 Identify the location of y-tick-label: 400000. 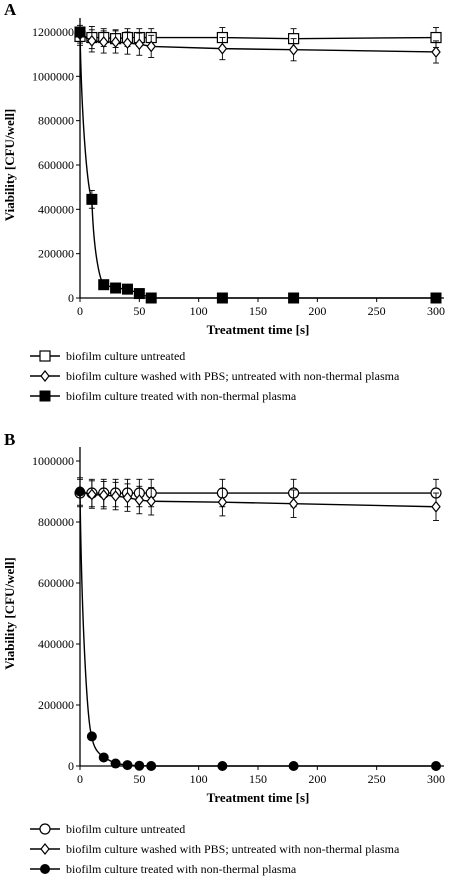
(56, 209).